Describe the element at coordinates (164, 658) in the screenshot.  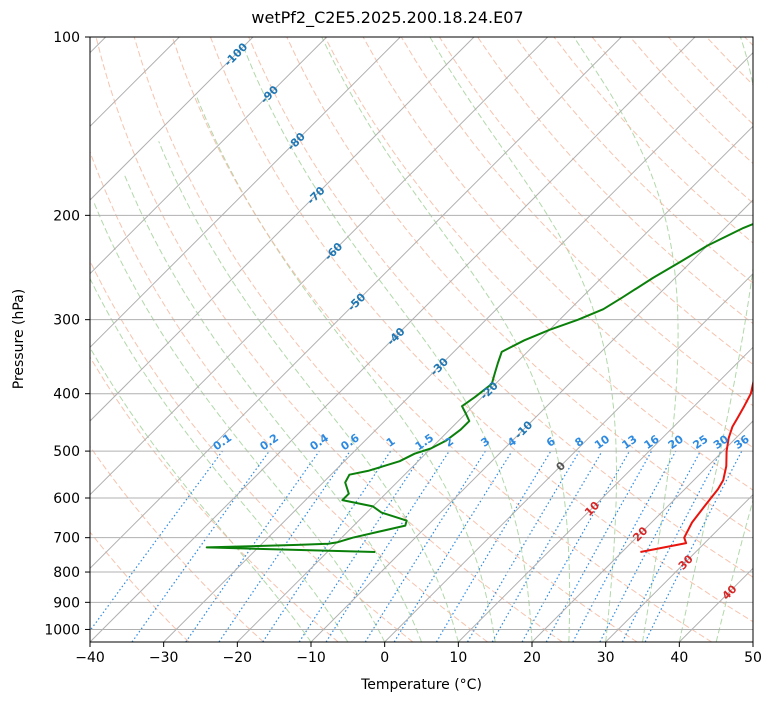
I see `x-tick-label: −30` at that location.